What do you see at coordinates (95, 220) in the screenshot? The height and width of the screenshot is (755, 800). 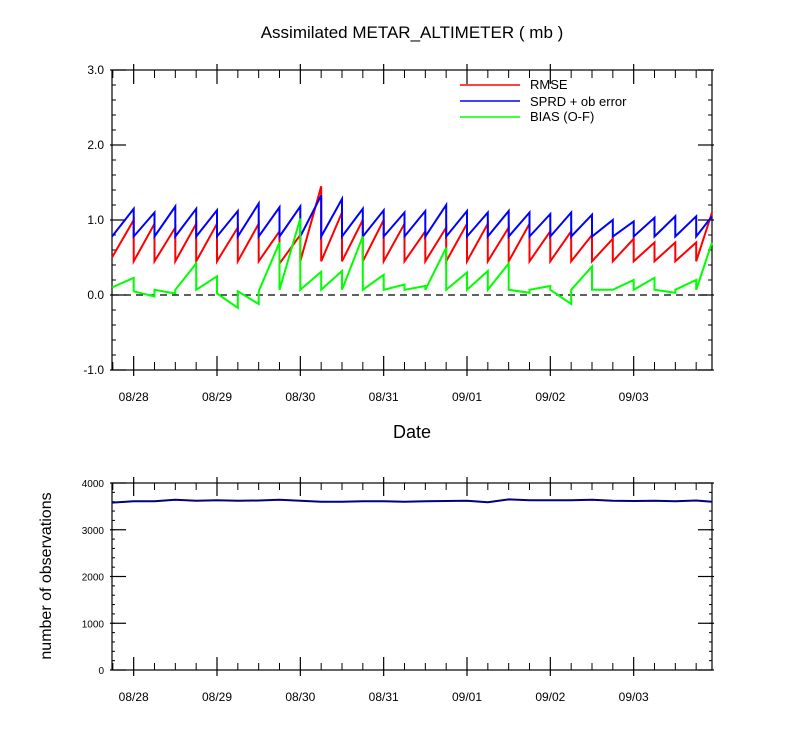 I see `y-tick-label: 1.0` at bounding box center [95, 220].